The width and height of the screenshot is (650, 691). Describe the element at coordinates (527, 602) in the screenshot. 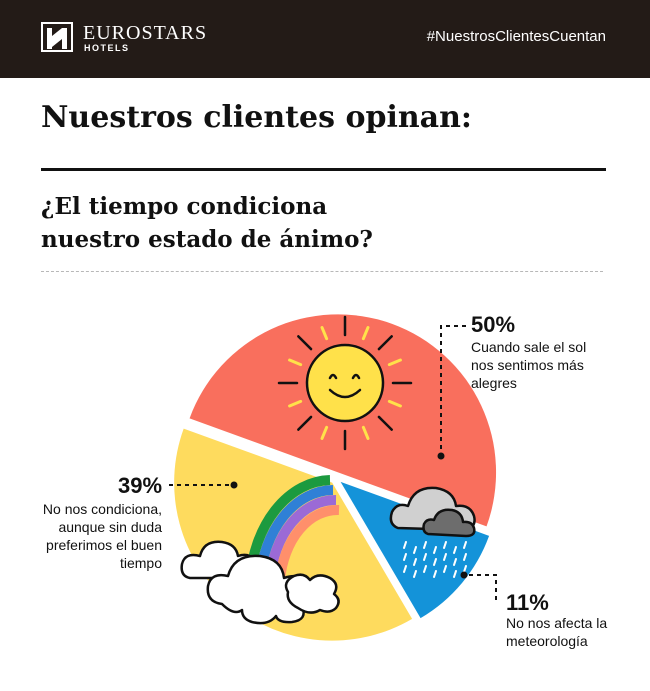

I see `rain-percentage: 11%` at that location.